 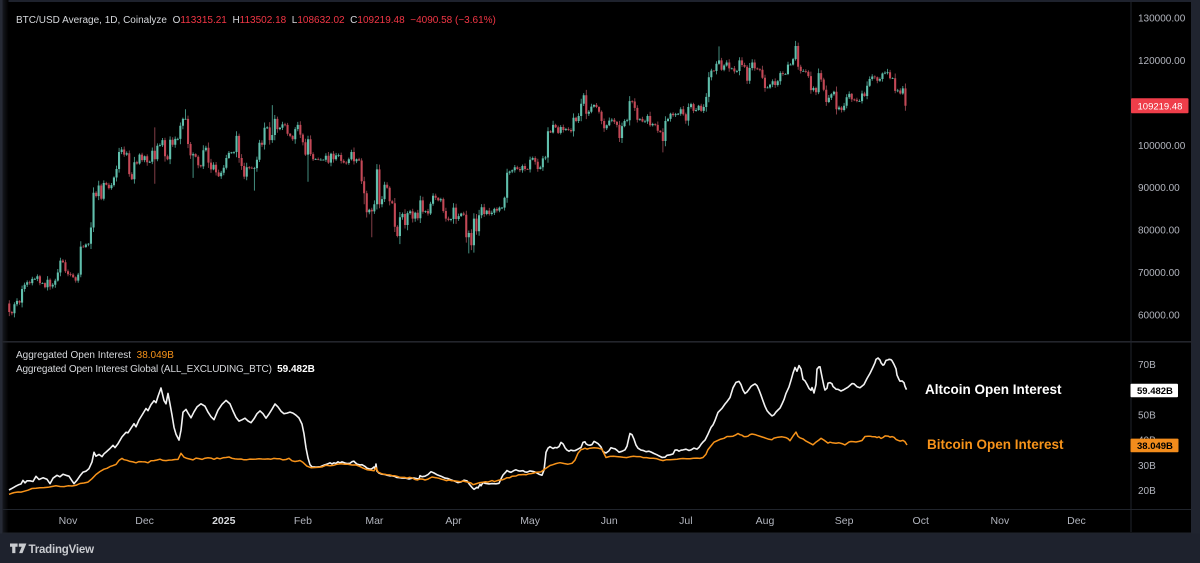 I want to click on svg-text: Aug, so click(x=765, y=521).